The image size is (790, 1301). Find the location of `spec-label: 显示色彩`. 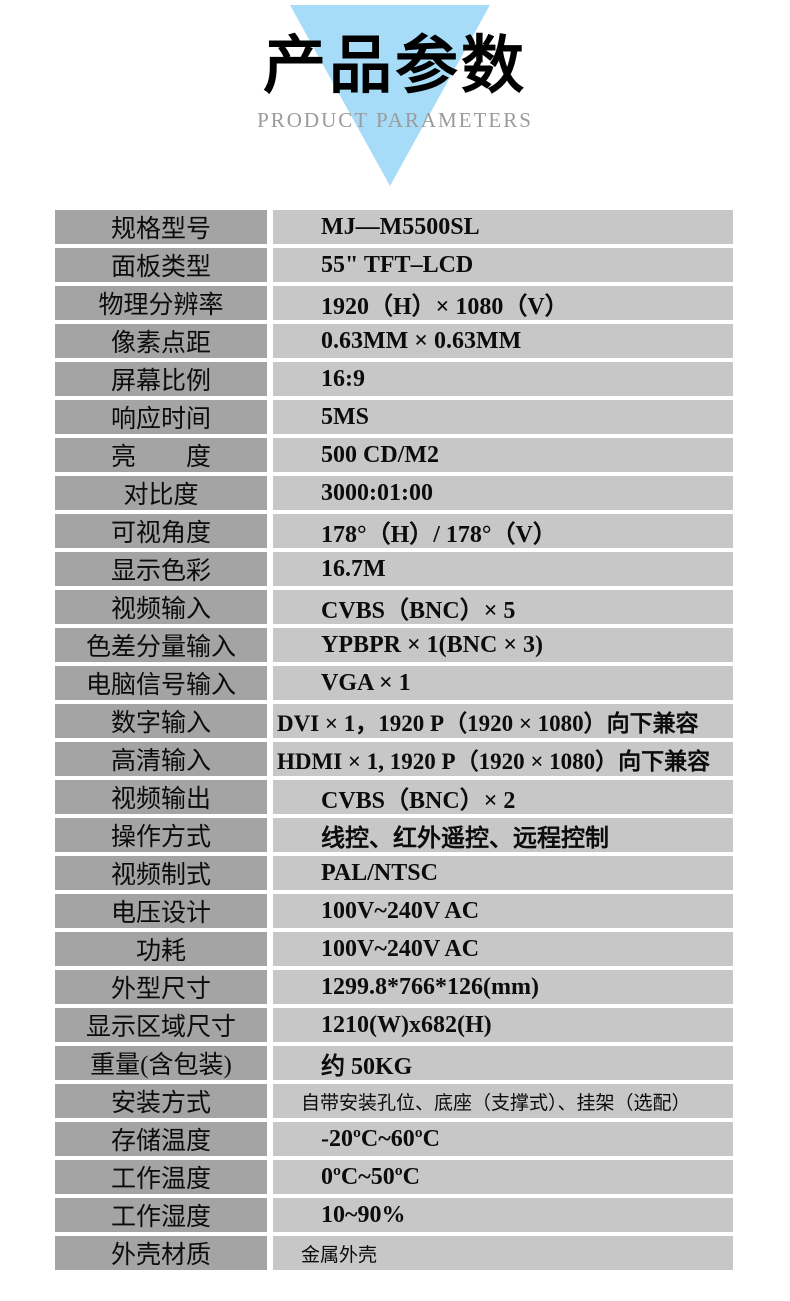

spec-label: 显示色彩 is located at coordinates (161, 569).